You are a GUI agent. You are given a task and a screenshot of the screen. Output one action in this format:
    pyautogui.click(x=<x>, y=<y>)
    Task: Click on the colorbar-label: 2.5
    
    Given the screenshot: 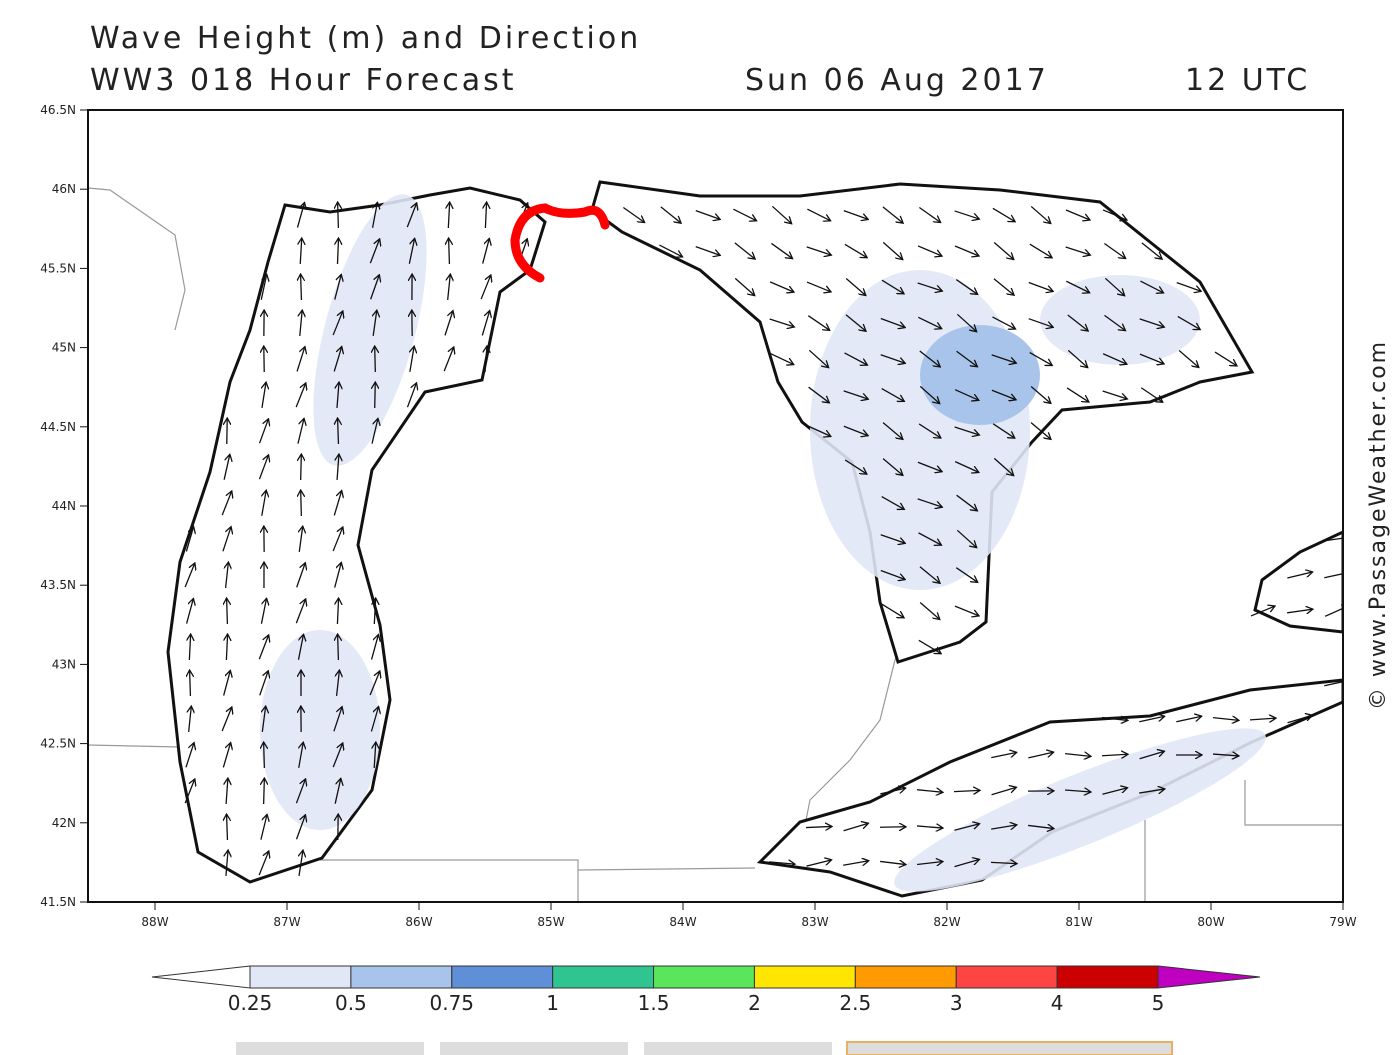 What is the action you would take?
    pyautogui.click(x=855, y=1003)
    